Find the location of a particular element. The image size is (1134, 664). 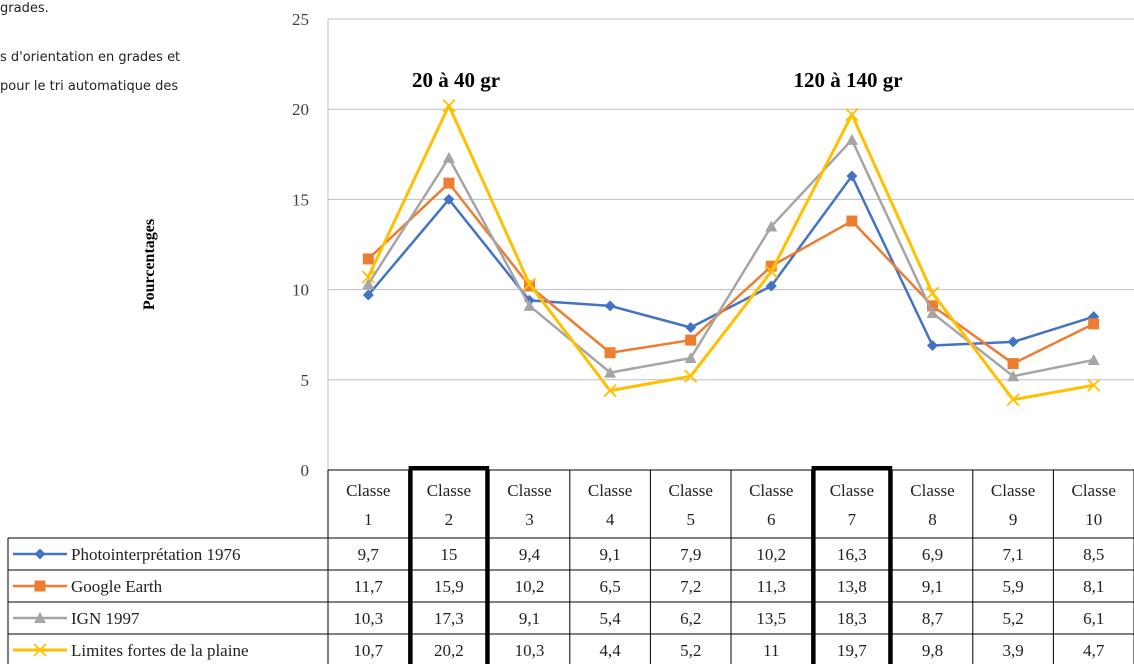

data-label: 9,8 is located at coordinates (932, 650).